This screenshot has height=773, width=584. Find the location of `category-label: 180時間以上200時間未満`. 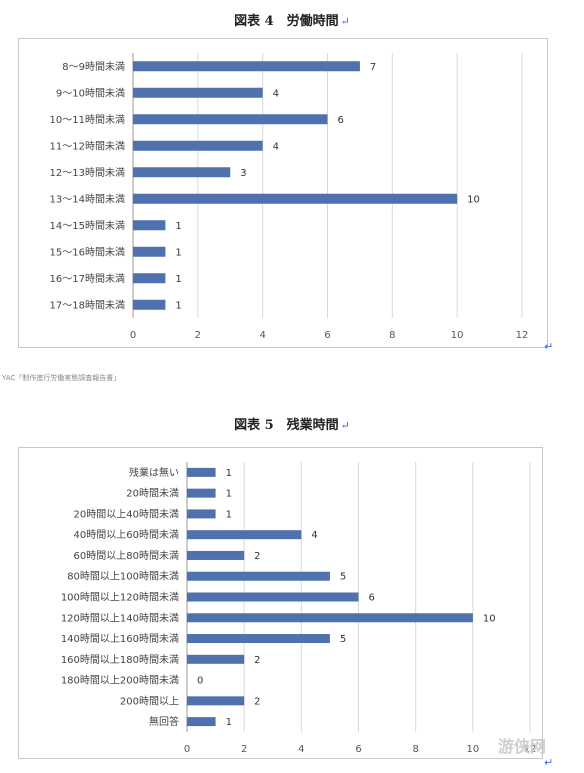

category-label: 180時間以上200時間未満 is located at coordinates (120, 681).